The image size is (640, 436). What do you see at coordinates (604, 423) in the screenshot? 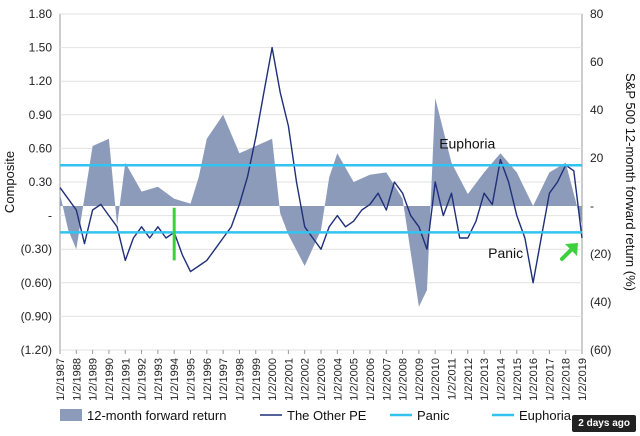
I see `time-badge: 2 days ago` at bounding box center [604, 423].